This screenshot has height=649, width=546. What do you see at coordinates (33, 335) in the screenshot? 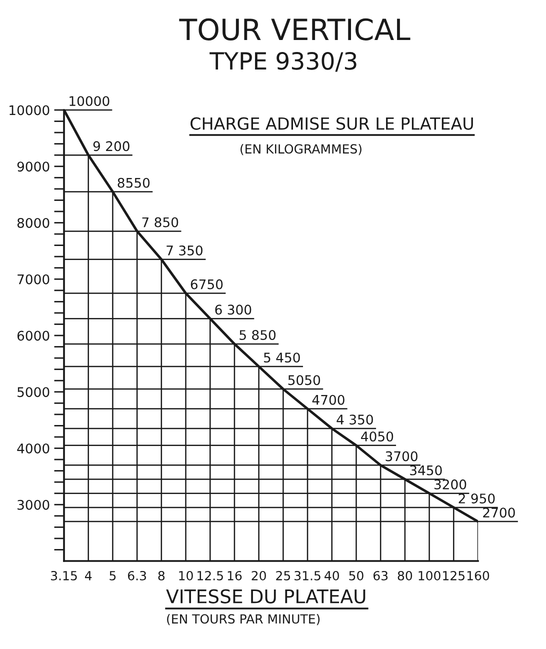
I see `y-tick-label: 6000` at bounding box center [33, 335].